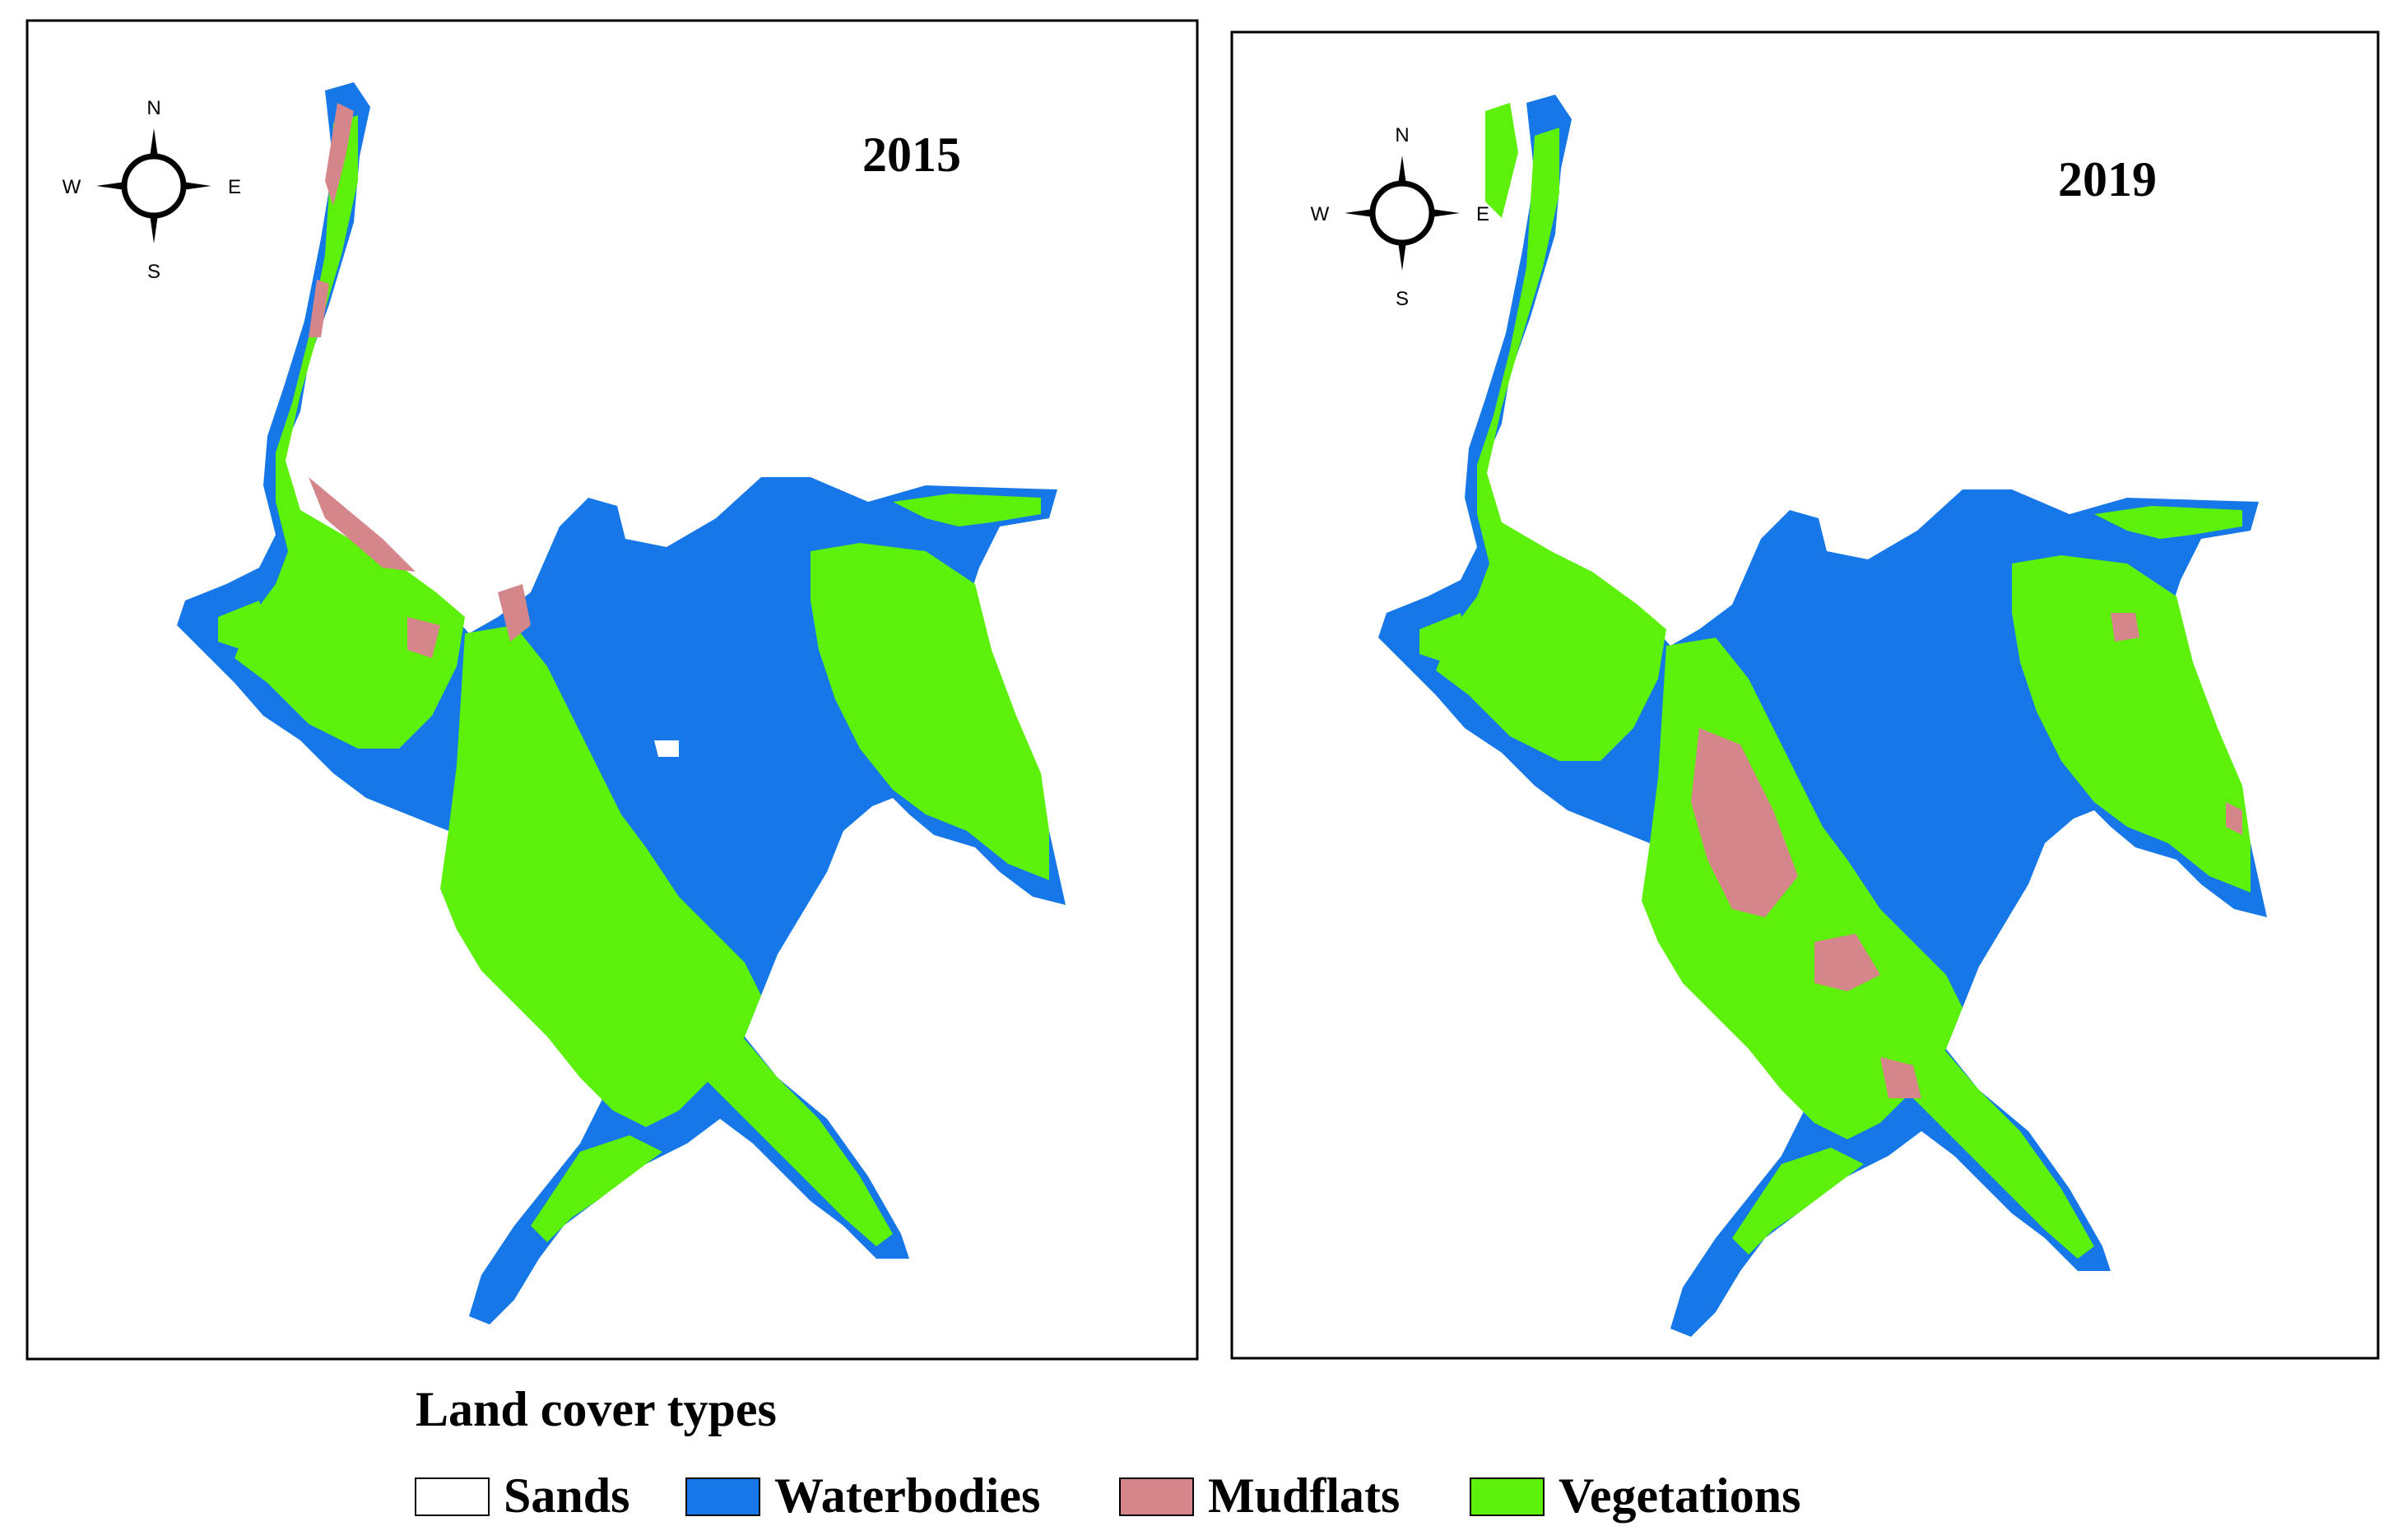 This screenshot has width=2397, height=1540. What do you see at coordinates (1672, 587) in the screenshot?
I see `sand-area-2019` at bounding box center [1672, 587].